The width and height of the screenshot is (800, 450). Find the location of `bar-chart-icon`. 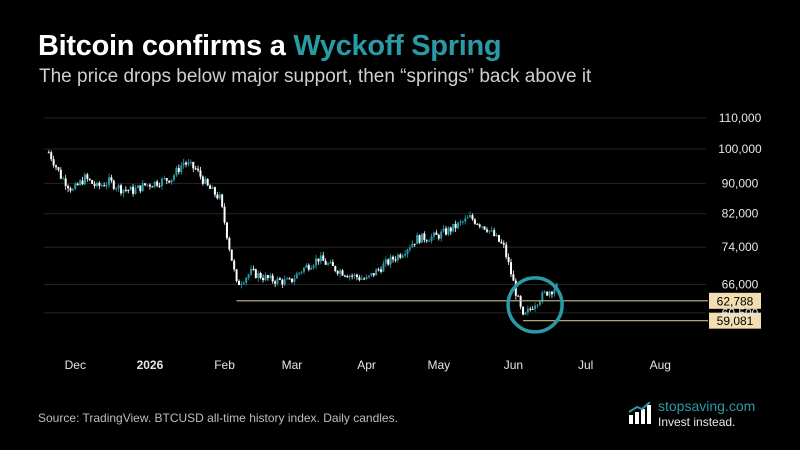

bar-chart-icon is located at coordinates (639, 413).